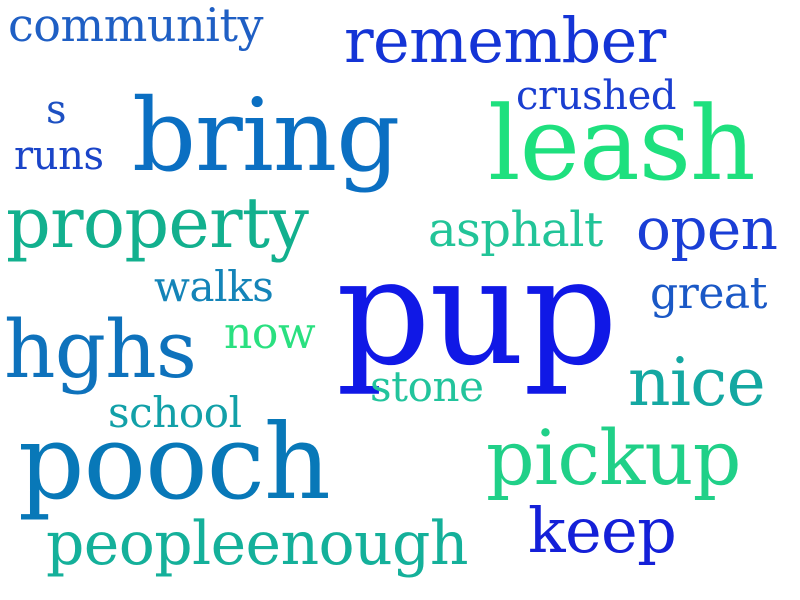  I want to click on word-pickup: pickup, so click(613, 457).